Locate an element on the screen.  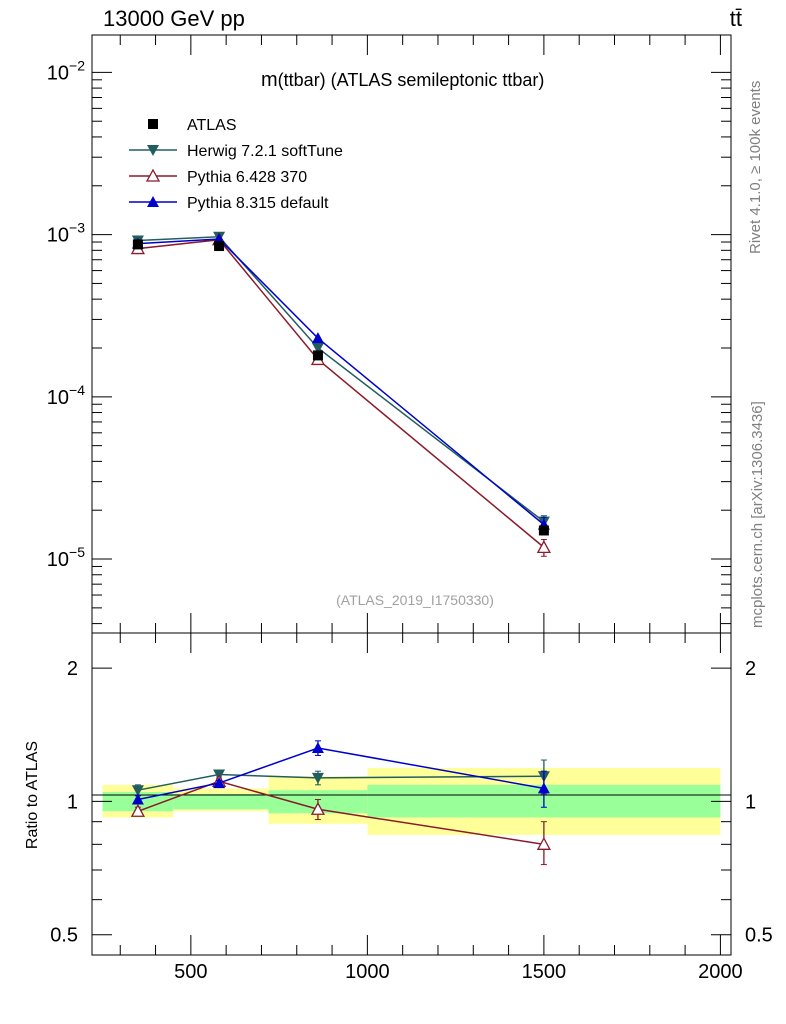
legend-label: ATLAS is located at coordinates (212, 125).